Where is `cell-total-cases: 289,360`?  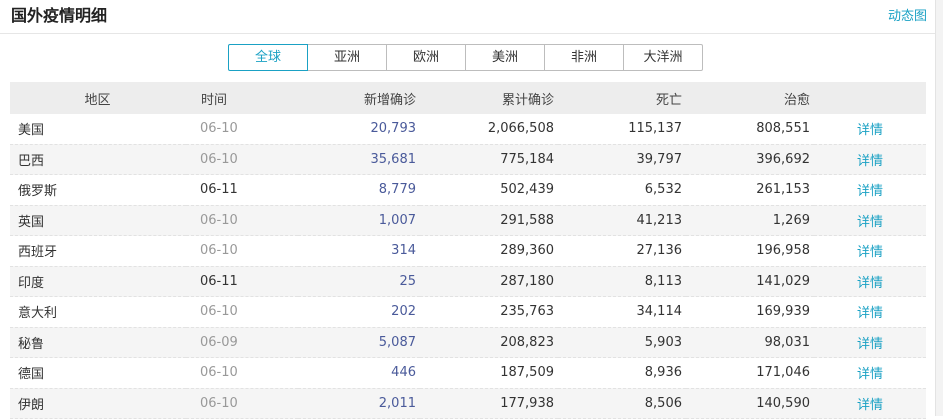
cell-total-cases: 289,360 is located at coordinates (489, 251).